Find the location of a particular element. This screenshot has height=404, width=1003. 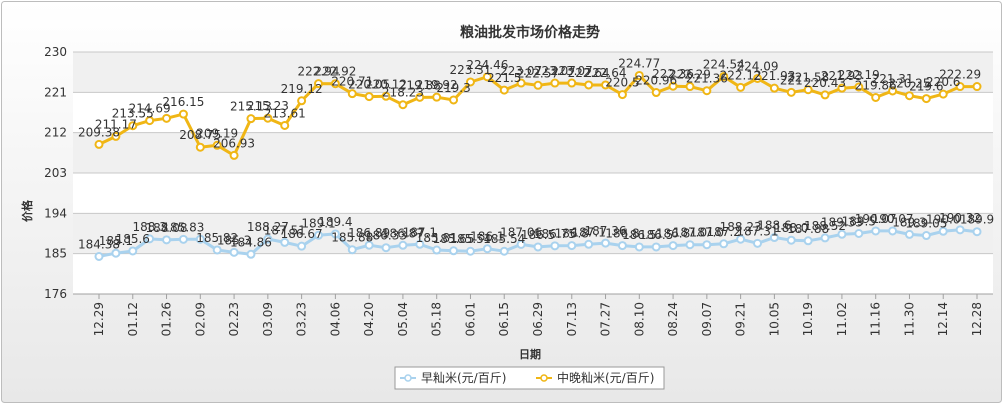

legend: 早籼米(元/百斤) 中晚籼米(元/百斤) is located at coordinates (529, 378).